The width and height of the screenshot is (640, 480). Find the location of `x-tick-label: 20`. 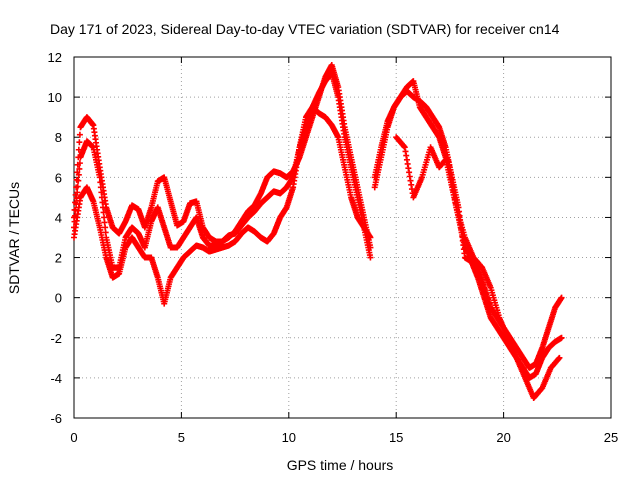

x-tick-label: 20 is located at coordinates (503, 437).